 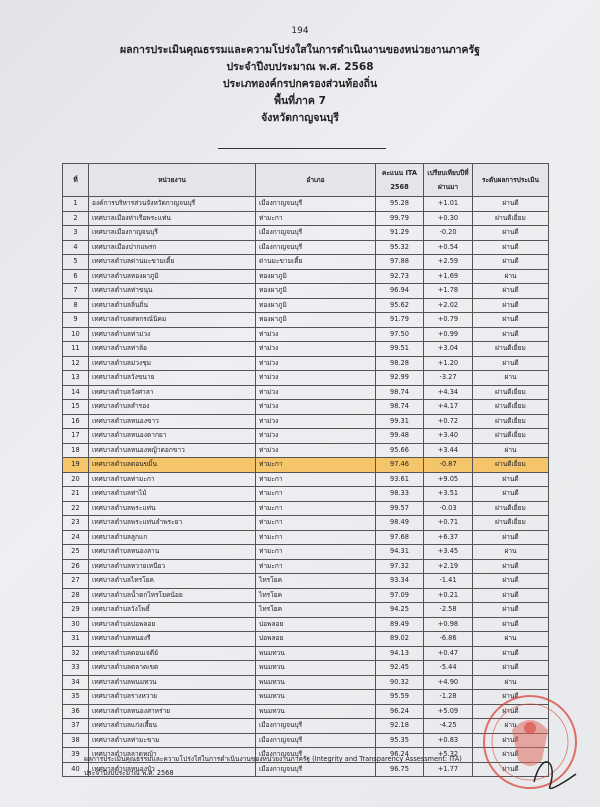 What do you see at coordinates (399, 349) in the screenshot?
I see `ita-score: 99.51` at bounding box center [399, 349].